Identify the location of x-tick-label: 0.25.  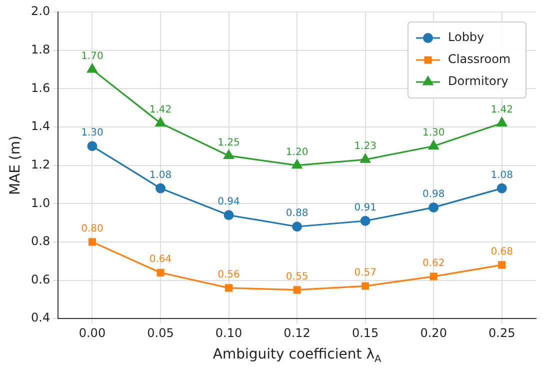
(502, 333).